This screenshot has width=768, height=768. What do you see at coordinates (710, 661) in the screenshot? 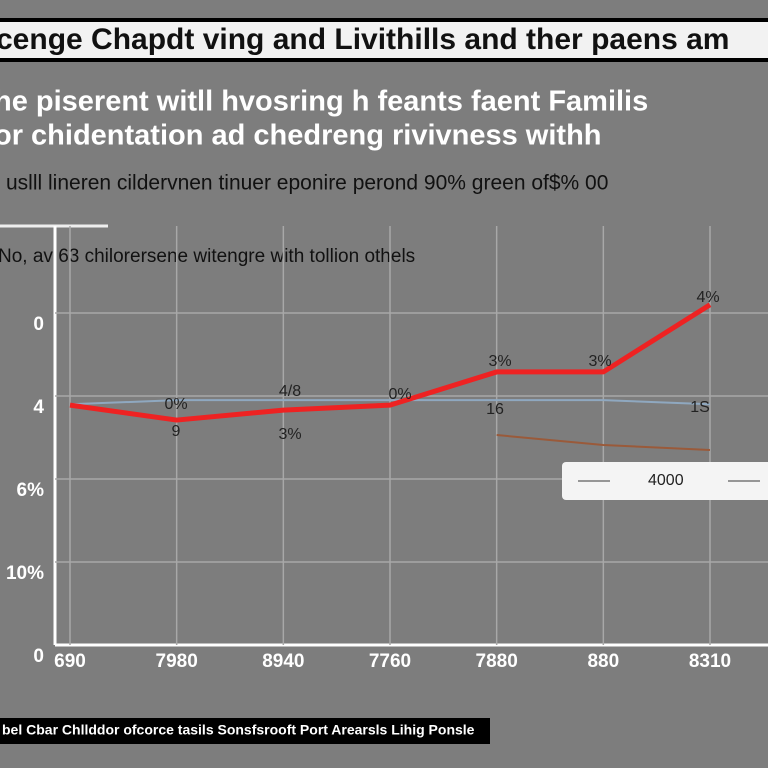
I see `x-tick-label: 8310` at bounding box center [710, 661].